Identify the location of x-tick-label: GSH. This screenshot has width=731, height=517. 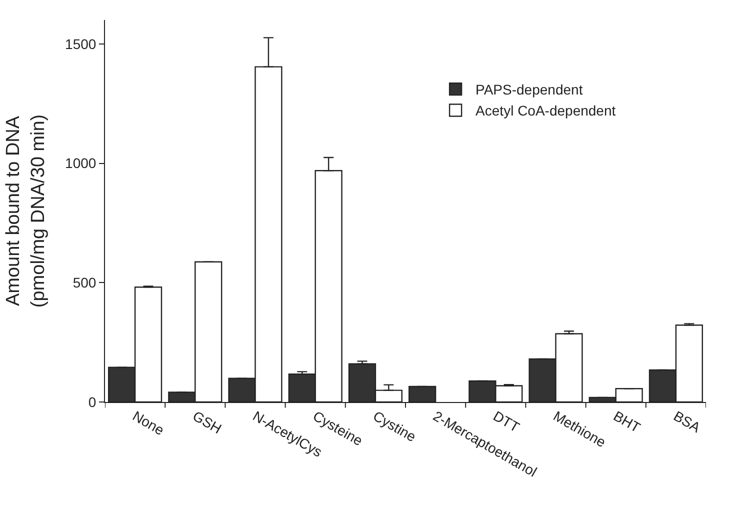
(207, 422).